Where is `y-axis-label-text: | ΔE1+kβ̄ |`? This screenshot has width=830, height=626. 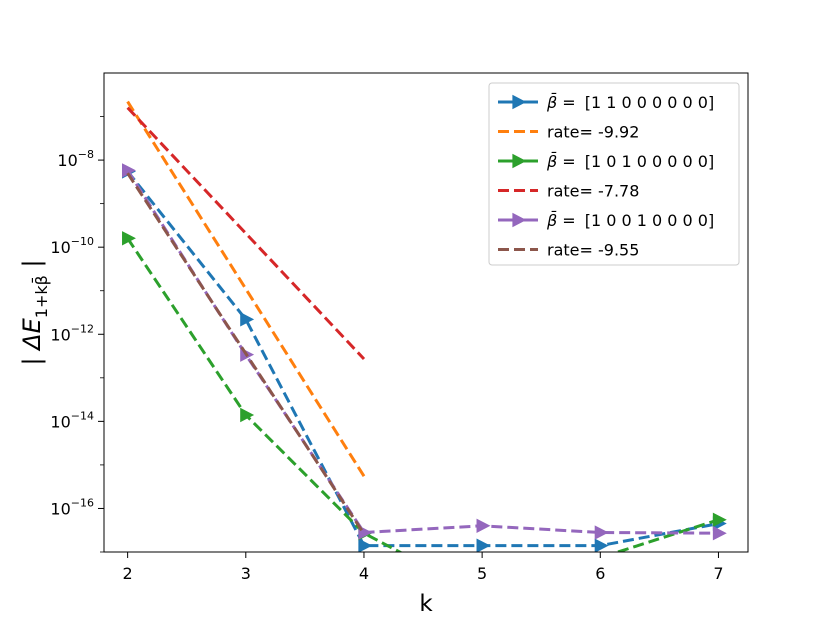
y-axis-label-text: | ΔE1+kβ̄ | is located at coordinates (34, 312).